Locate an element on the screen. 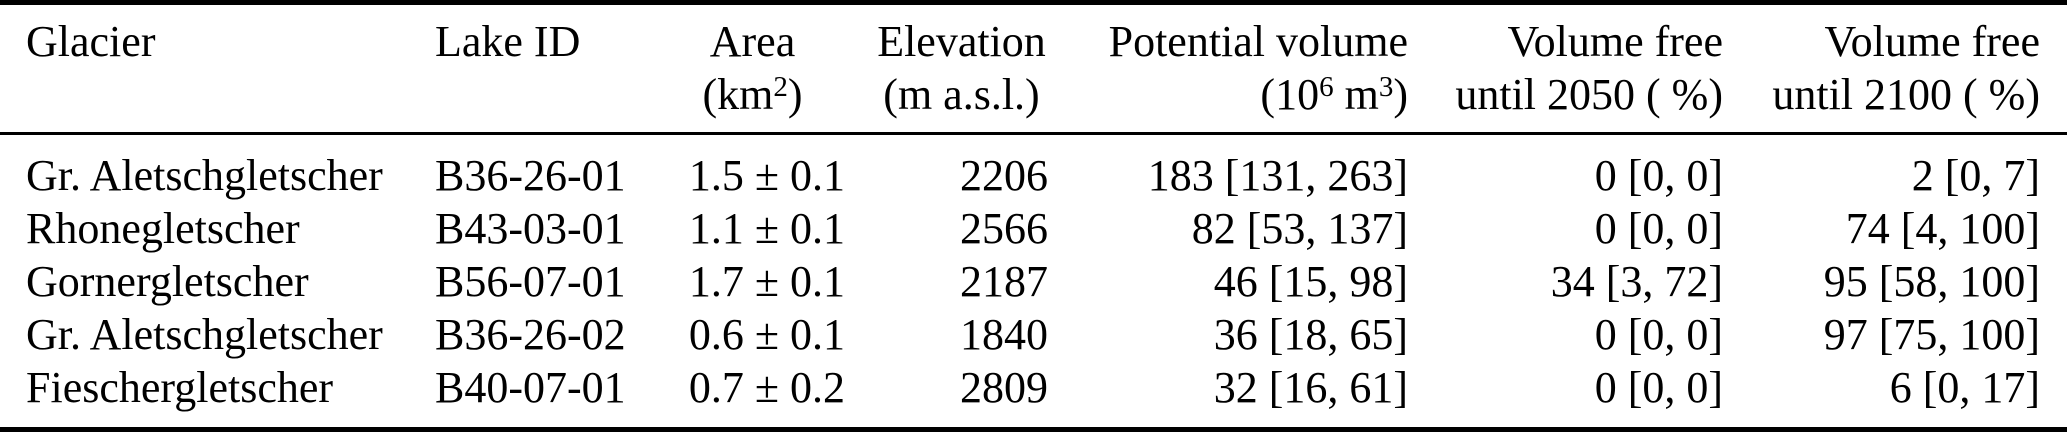 The height and width of the screenshot is (432, 2067). col-header-glacier-label: Glacier is located at coordinates (91, 41).